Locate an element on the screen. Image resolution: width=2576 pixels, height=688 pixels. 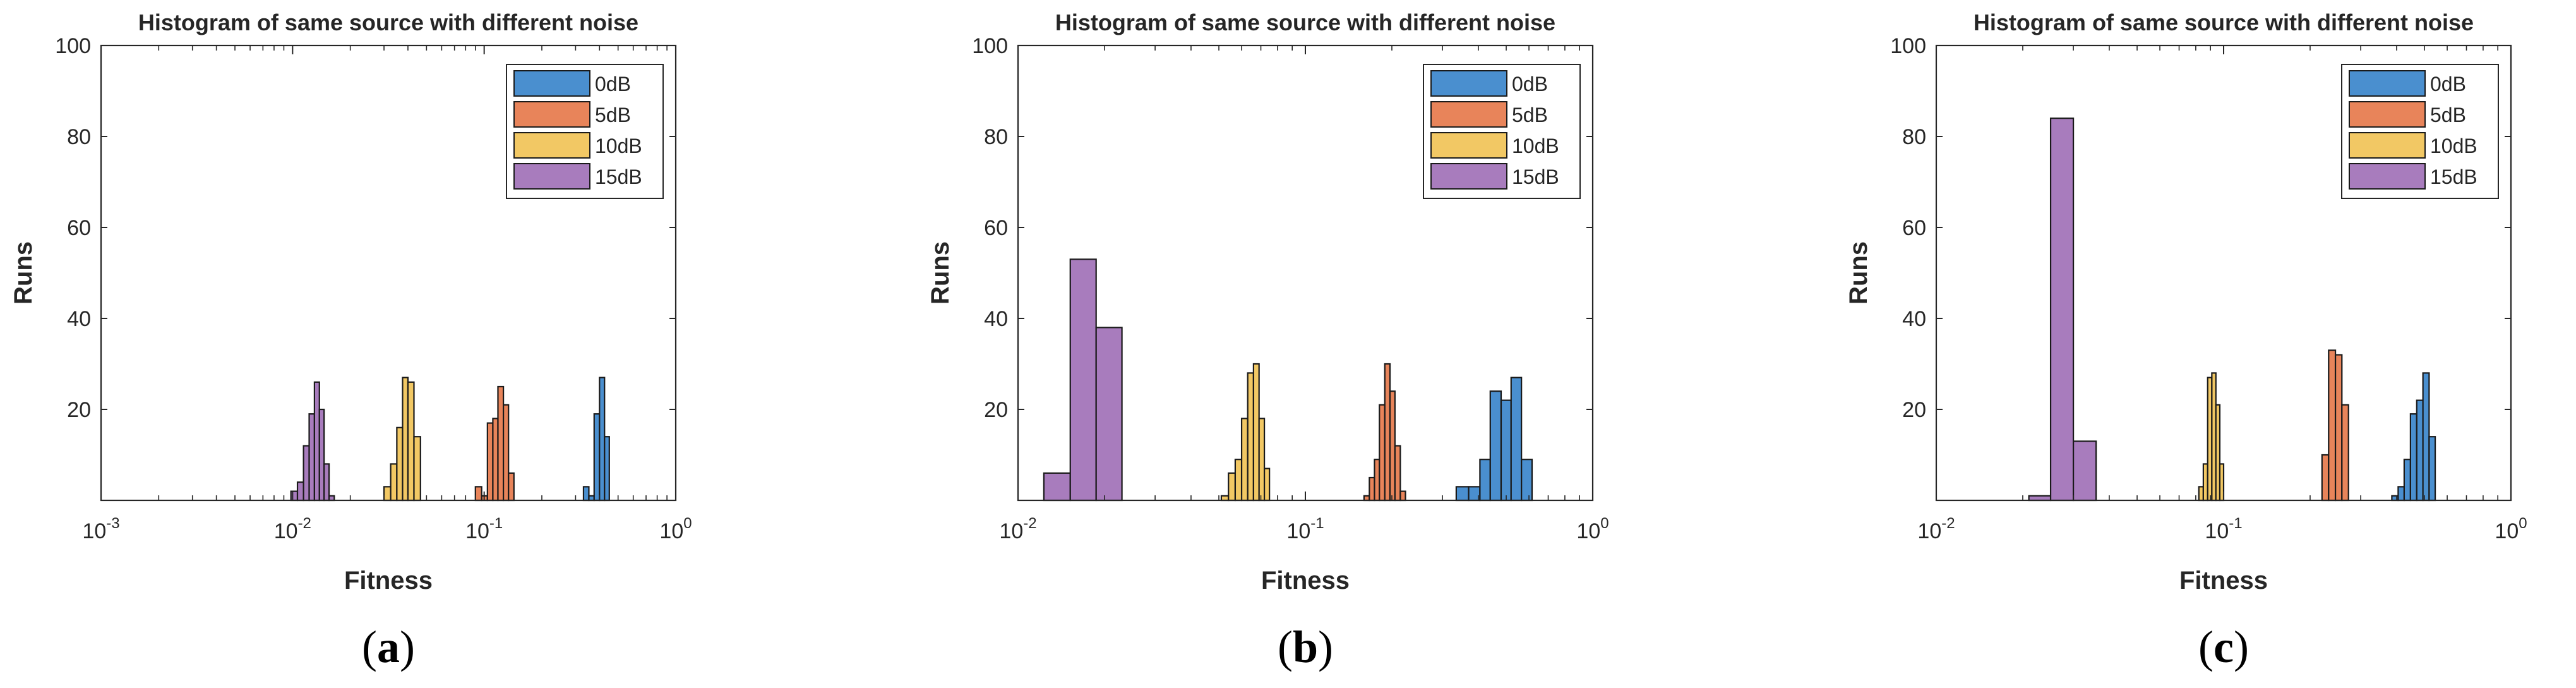
axes-frame is located at coordinates (388, 273).